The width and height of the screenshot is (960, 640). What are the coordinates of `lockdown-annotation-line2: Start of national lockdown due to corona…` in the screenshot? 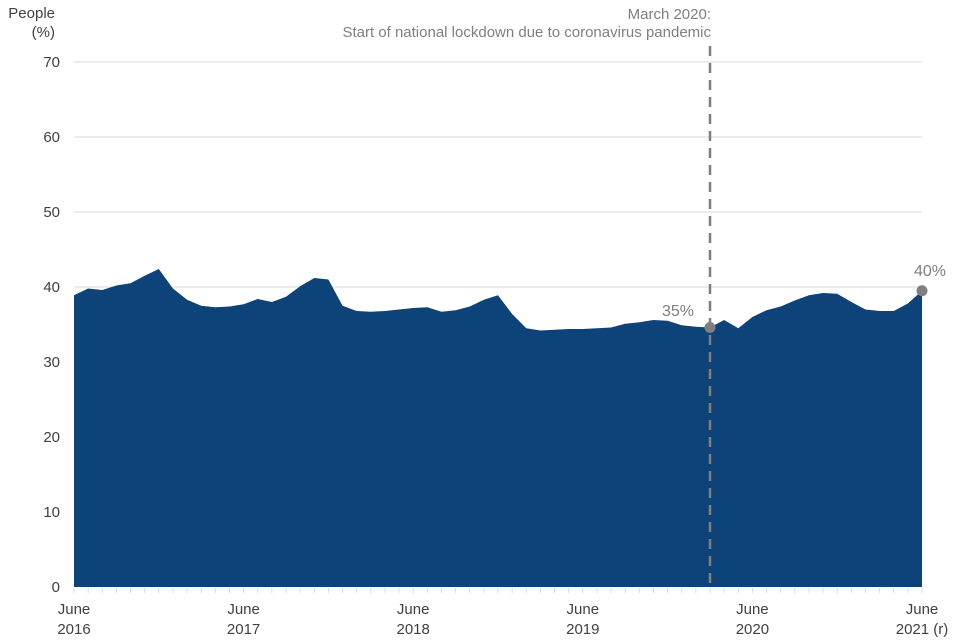 It's located at (526, 32).